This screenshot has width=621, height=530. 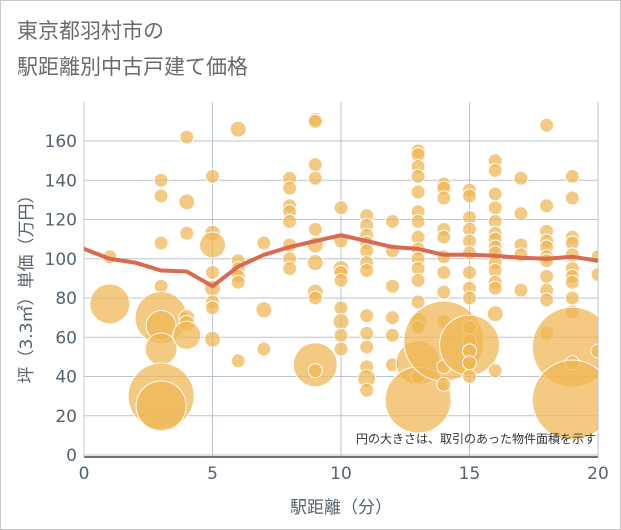 What do you see at coordinates (84, 474) in the screenshot?
I see `x-tick-label: 0` at bounding box center [84, 474].